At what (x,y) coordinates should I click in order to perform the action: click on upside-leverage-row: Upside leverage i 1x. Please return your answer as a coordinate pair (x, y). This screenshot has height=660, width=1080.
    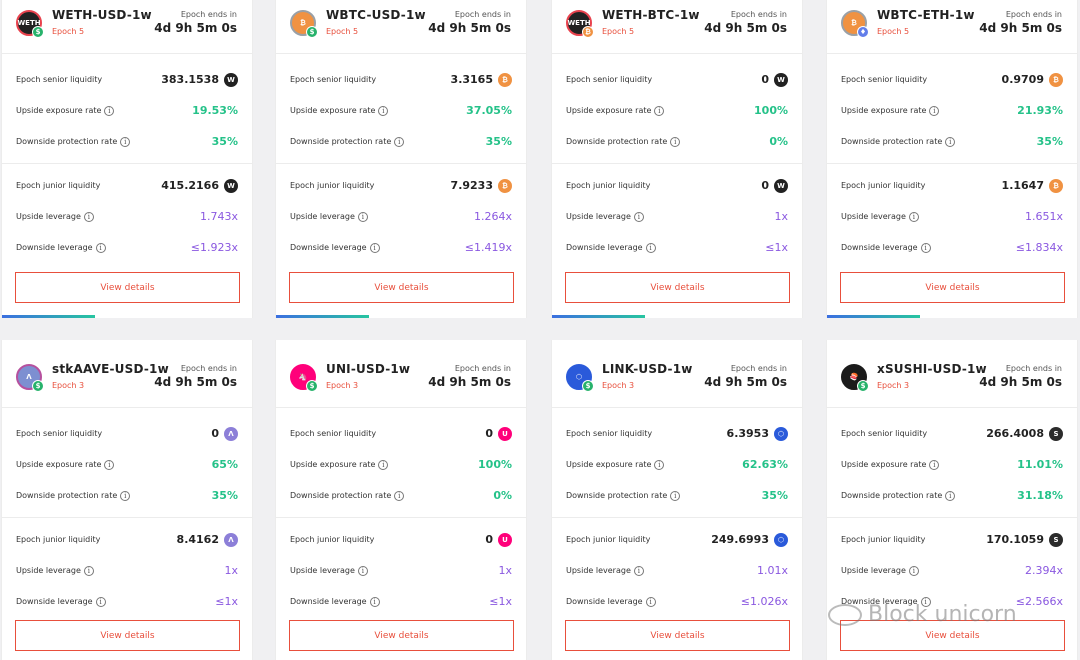
    Looking at the image, I should click on (677, 216).